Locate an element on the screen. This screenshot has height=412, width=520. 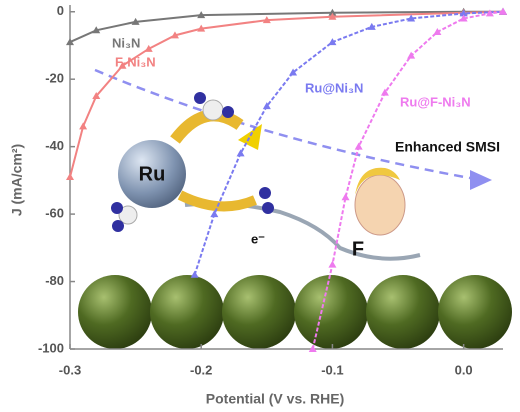
y-tick-label: -80 is located at coordinates (54, 280).